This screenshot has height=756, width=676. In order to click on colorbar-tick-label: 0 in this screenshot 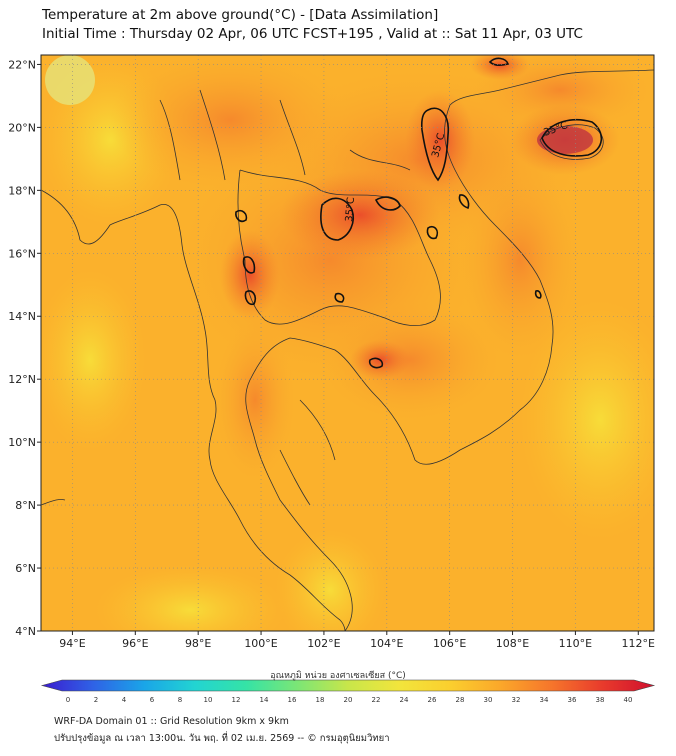, I will do `click(68, 700)`.